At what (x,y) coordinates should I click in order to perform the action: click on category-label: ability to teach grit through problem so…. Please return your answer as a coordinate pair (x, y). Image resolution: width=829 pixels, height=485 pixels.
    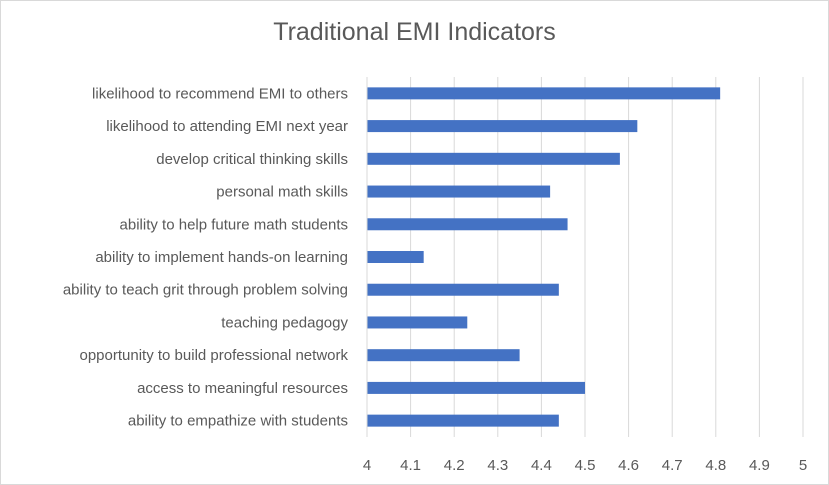
    Looking at the image, I should click on (205, 290).